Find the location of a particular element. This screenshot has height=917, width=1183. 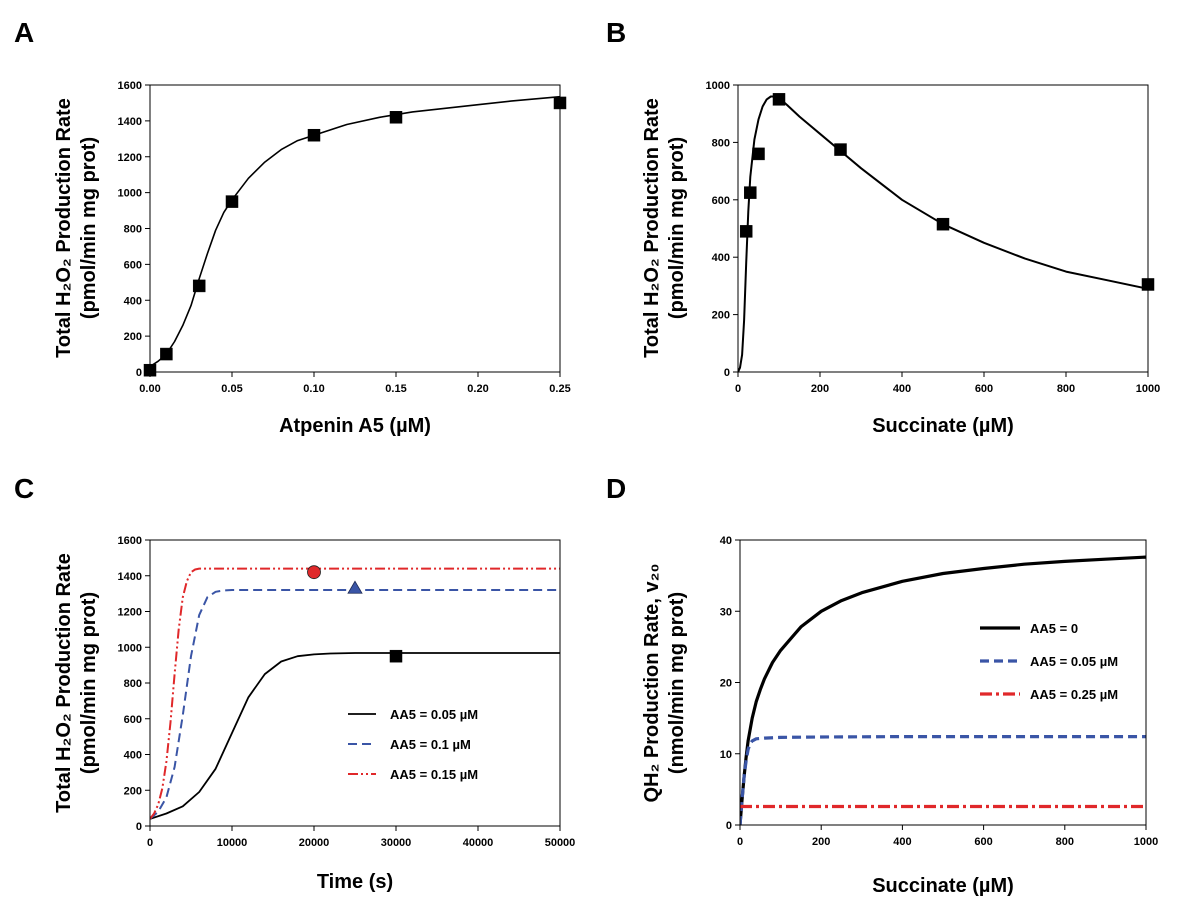

panel-a-x-ticks: 0.00 0.05 0.10 0.15 0.20 0.25 is located at coordinates (355, 383).